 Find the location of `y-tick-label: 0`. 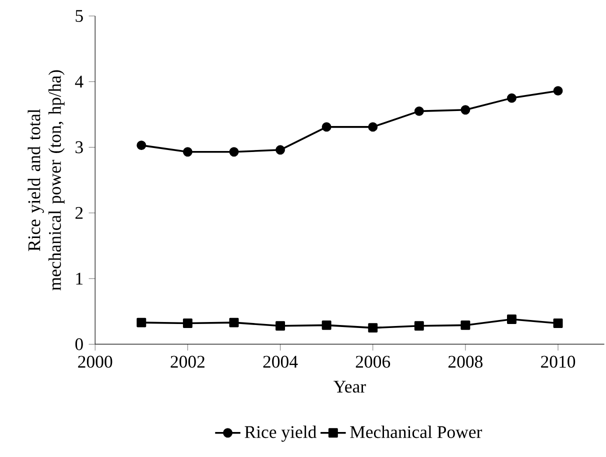

y-tick-label: 0 is located at coordinates (79, 344).